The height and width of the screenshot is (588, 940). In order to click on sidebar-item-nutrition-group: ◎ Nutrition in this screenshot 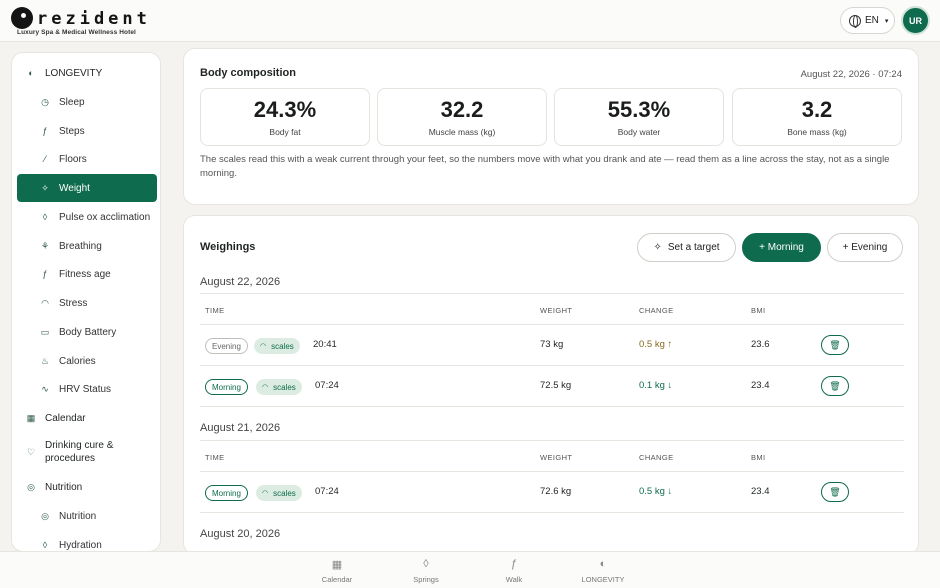, I will do `click(87, 487)`.